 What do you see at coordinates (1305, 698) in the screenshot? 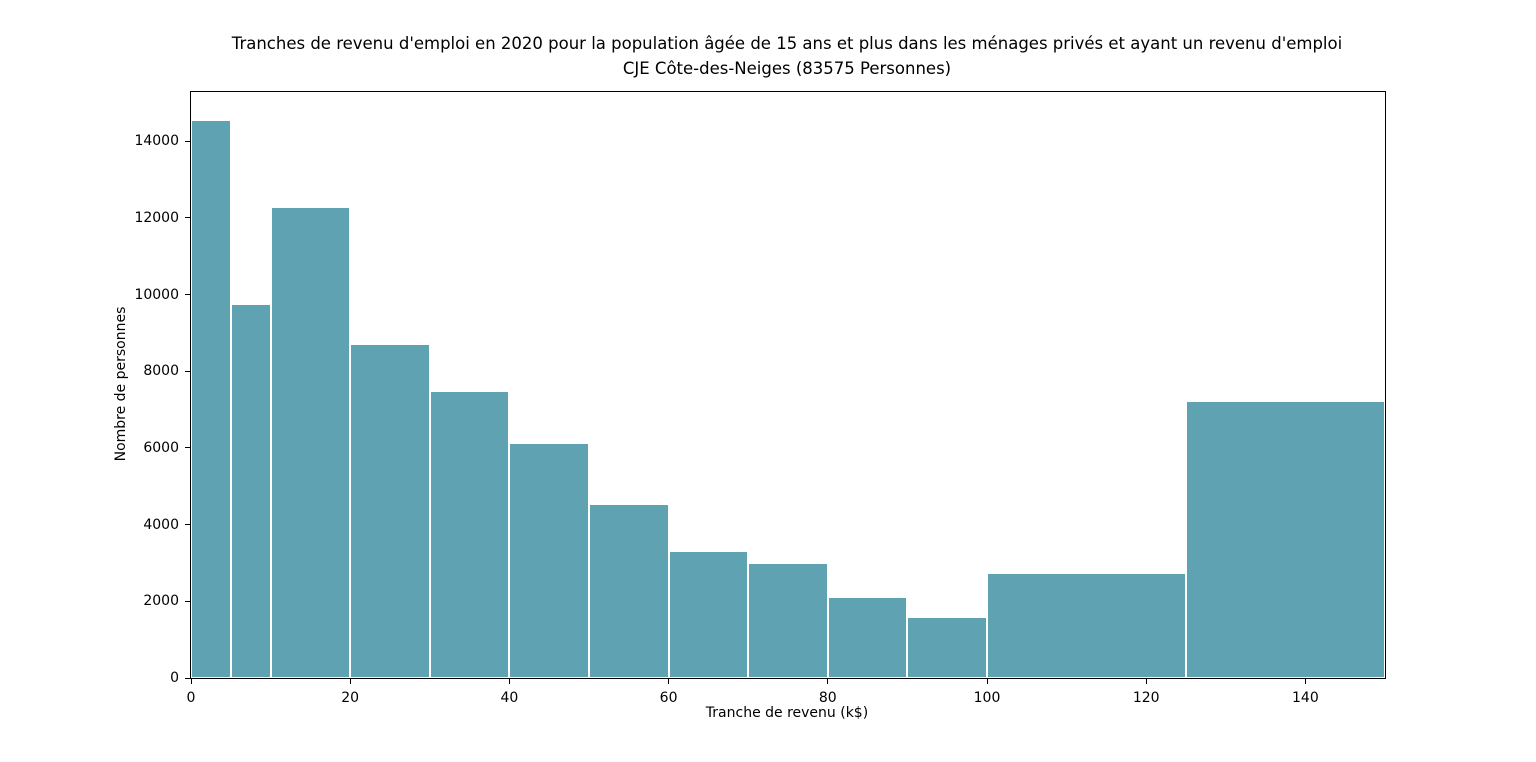
I see `x-axis-tick-label: 140` at bounding box center [1305, 698].